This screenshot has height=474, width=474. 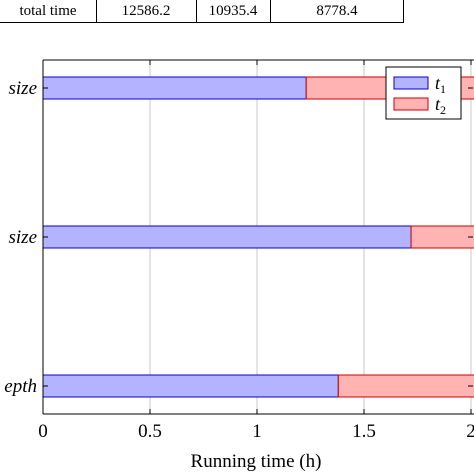 I want to click on x-tick-label: 2, so click(x=470, y=431).